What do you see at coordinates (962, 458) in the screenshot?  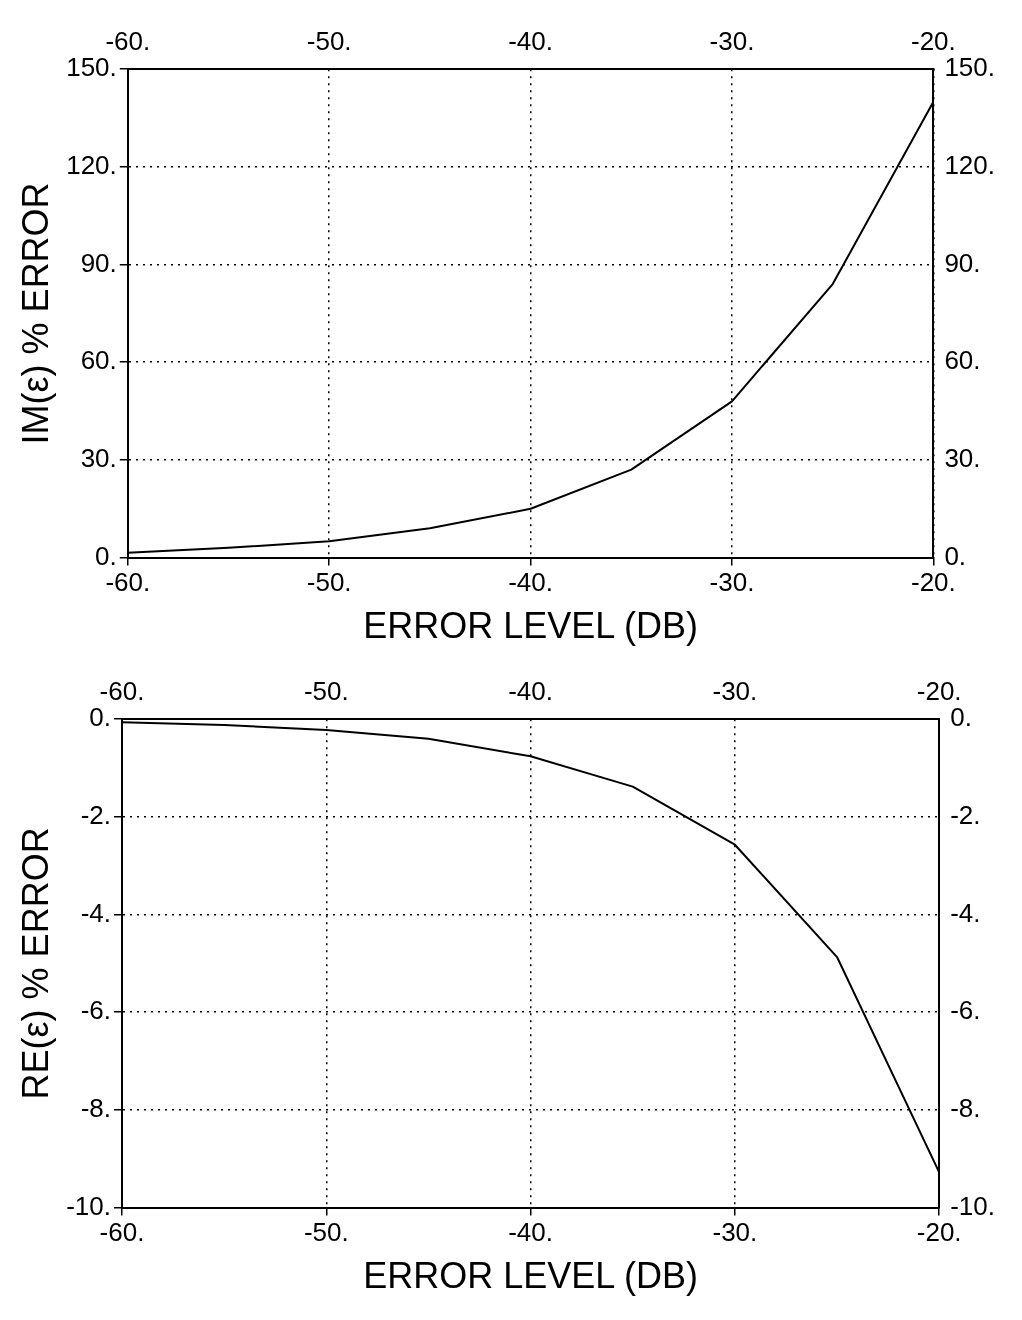 I see `y2-tick-label: 30.` at bounding box center [962, 458].